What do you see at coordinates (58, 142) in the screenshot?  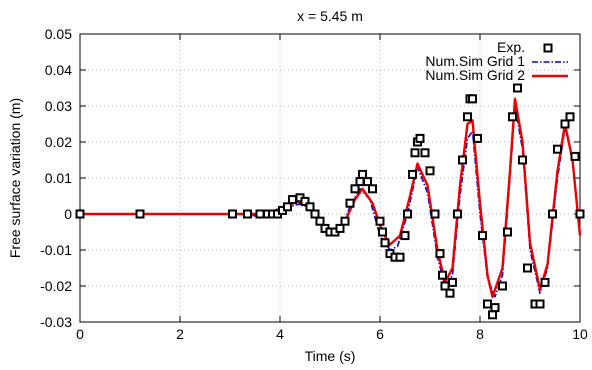 I see `y-tick-label: 0.02` at bounding box center [58, 142].